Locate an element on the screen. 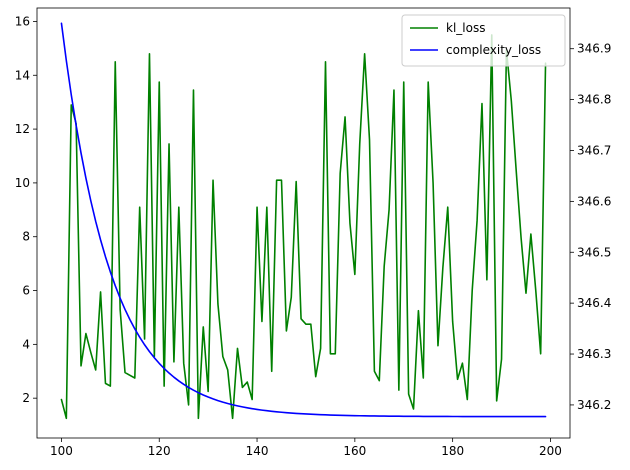  y-tick-label: 6 is located at coordinates (26, 291).